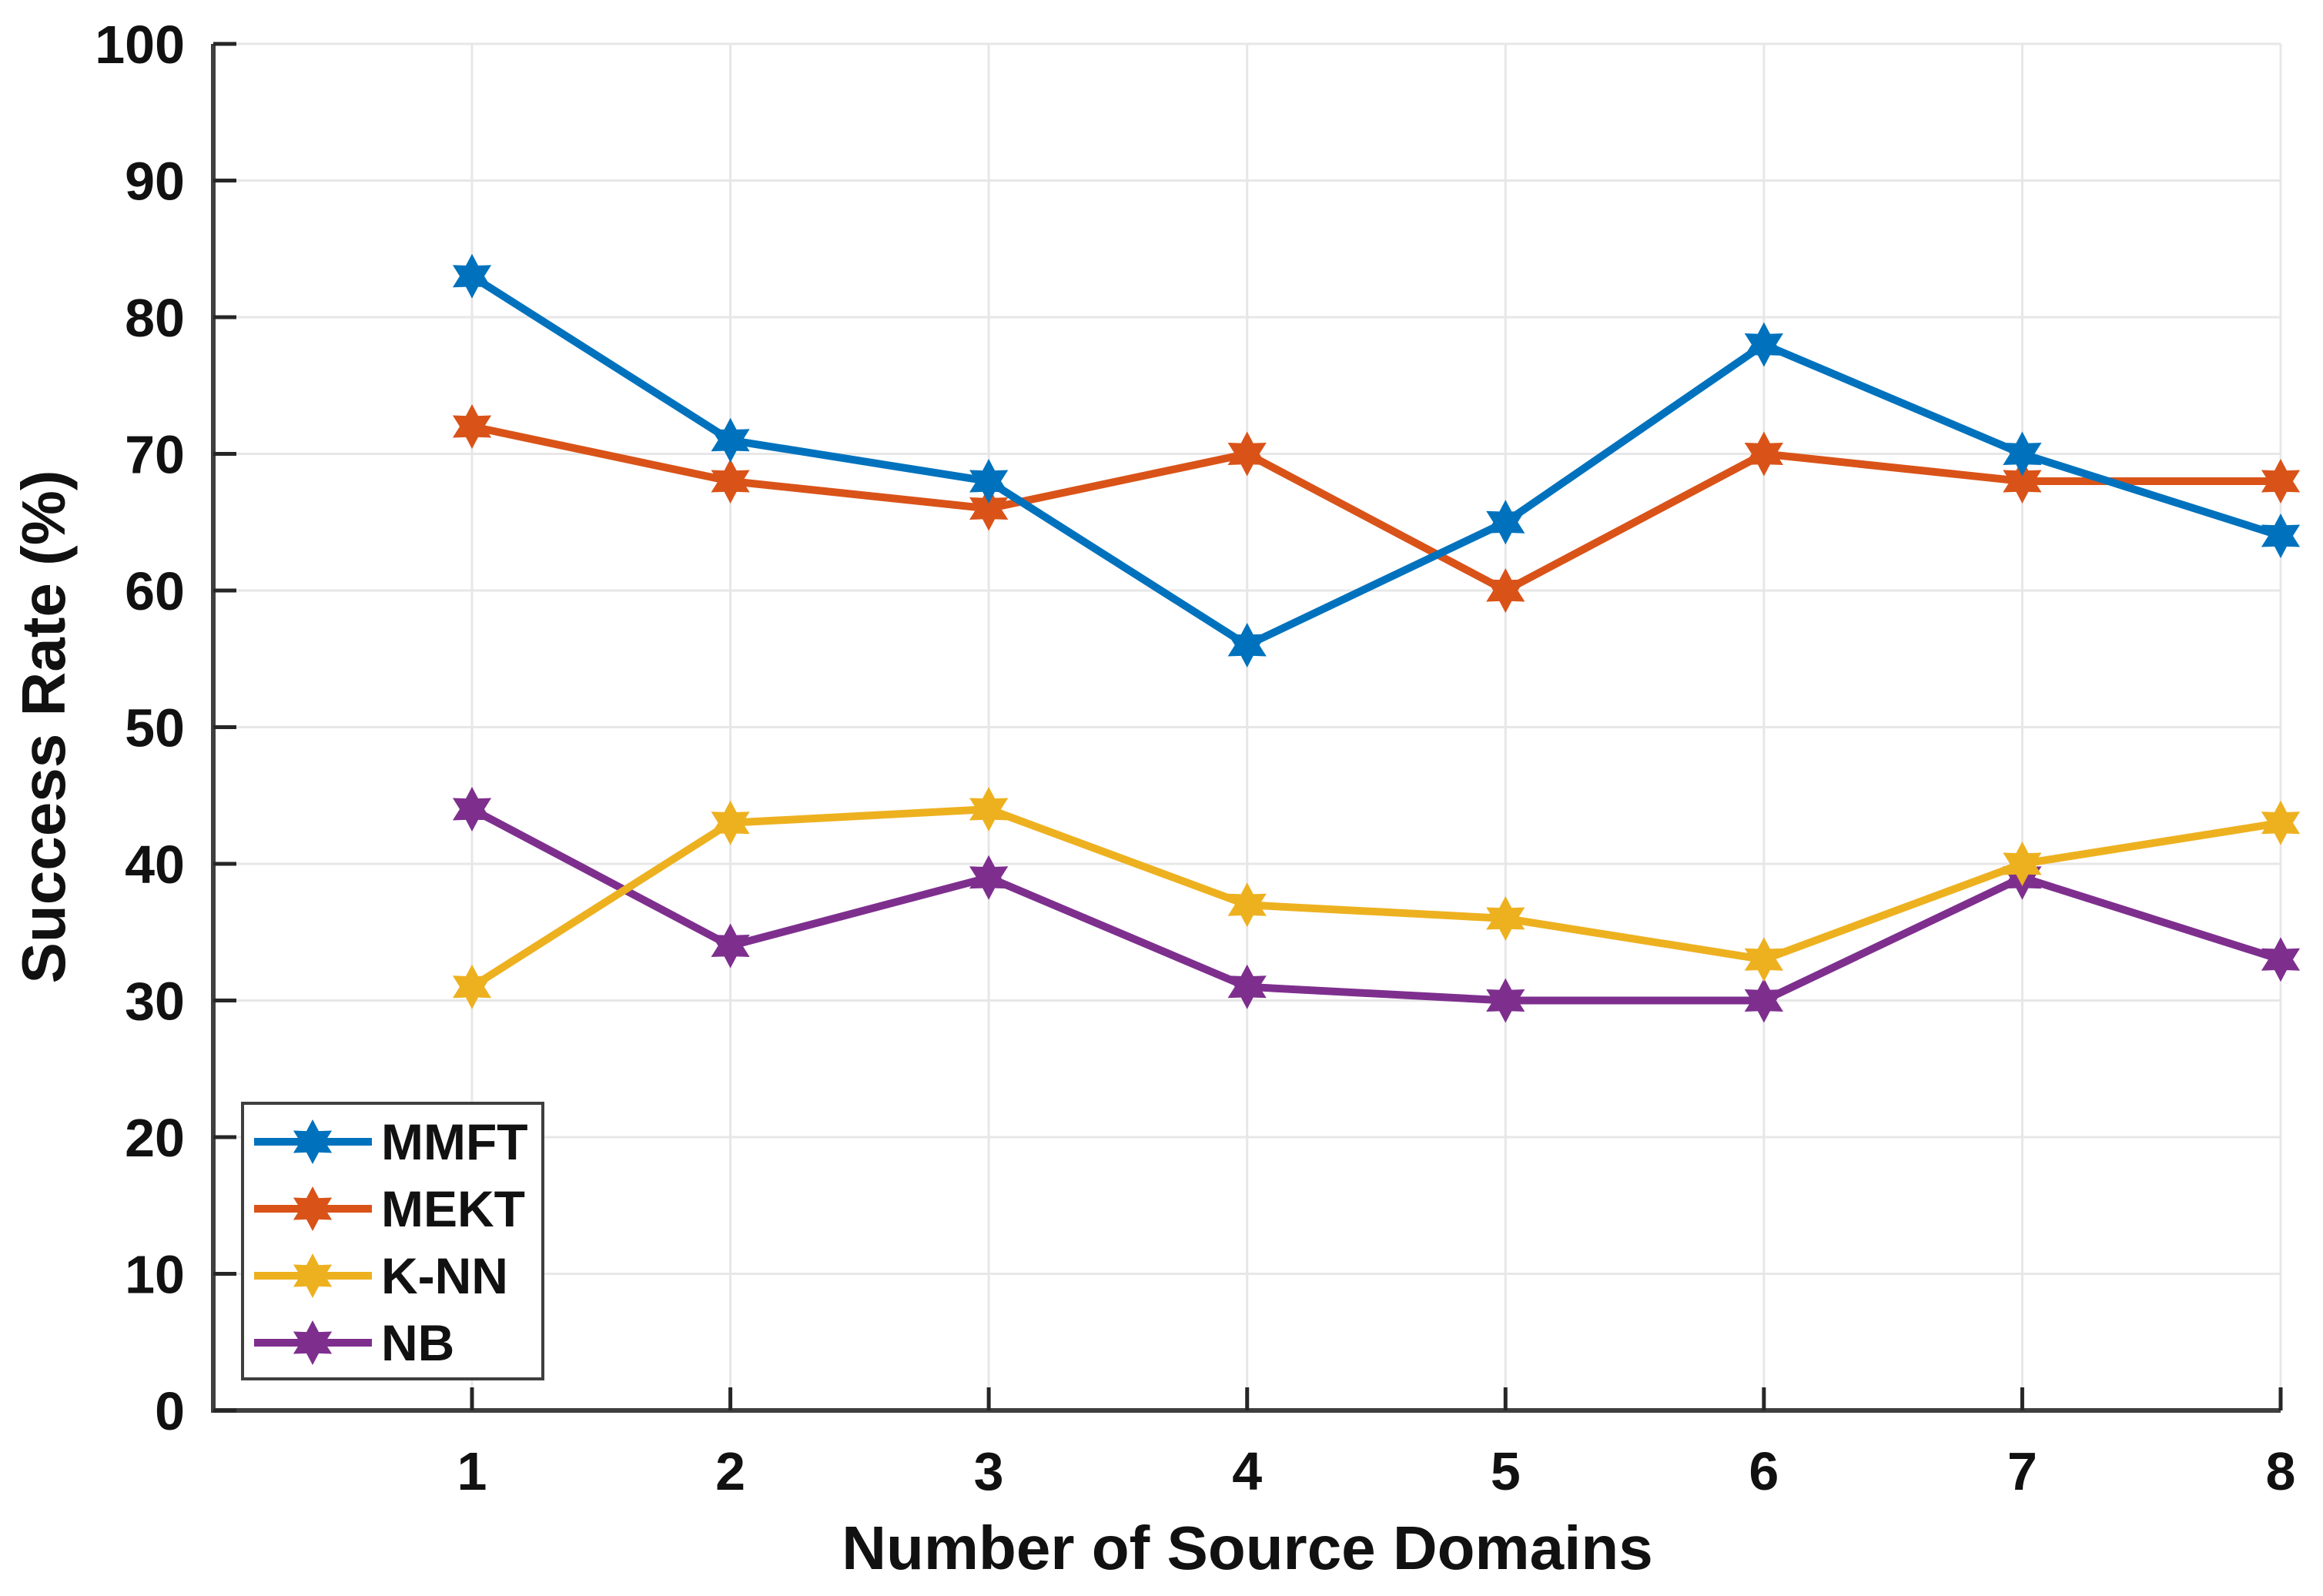 The image size is (2323, 1596). What do you see at coordinates (453, 1208) in the screenshot?
I see `legend-label: MEKT` at bounding box center [453, 1208].